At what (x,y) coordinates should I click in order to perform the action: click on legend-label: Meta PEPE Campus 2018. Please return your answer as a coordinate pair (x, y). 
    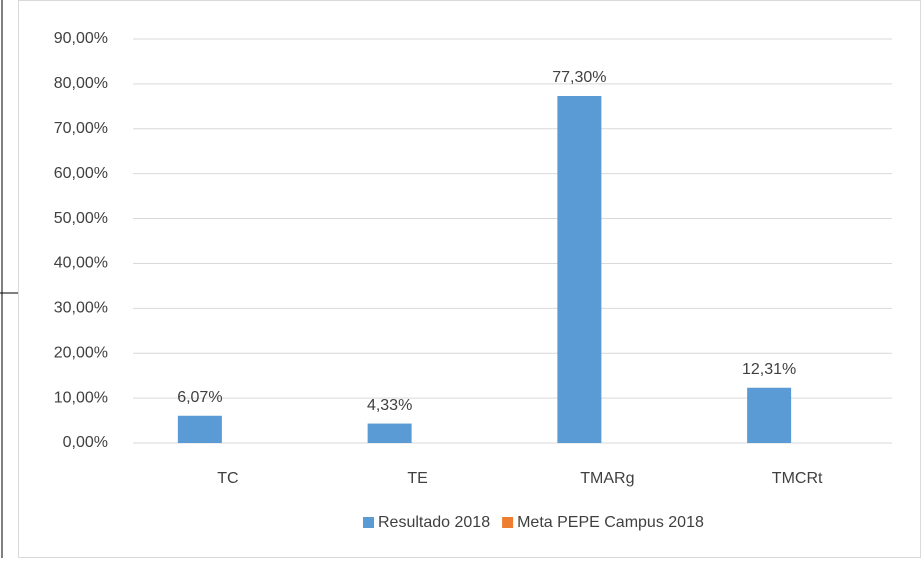
    Looking at the image, I should click on (610, 522).